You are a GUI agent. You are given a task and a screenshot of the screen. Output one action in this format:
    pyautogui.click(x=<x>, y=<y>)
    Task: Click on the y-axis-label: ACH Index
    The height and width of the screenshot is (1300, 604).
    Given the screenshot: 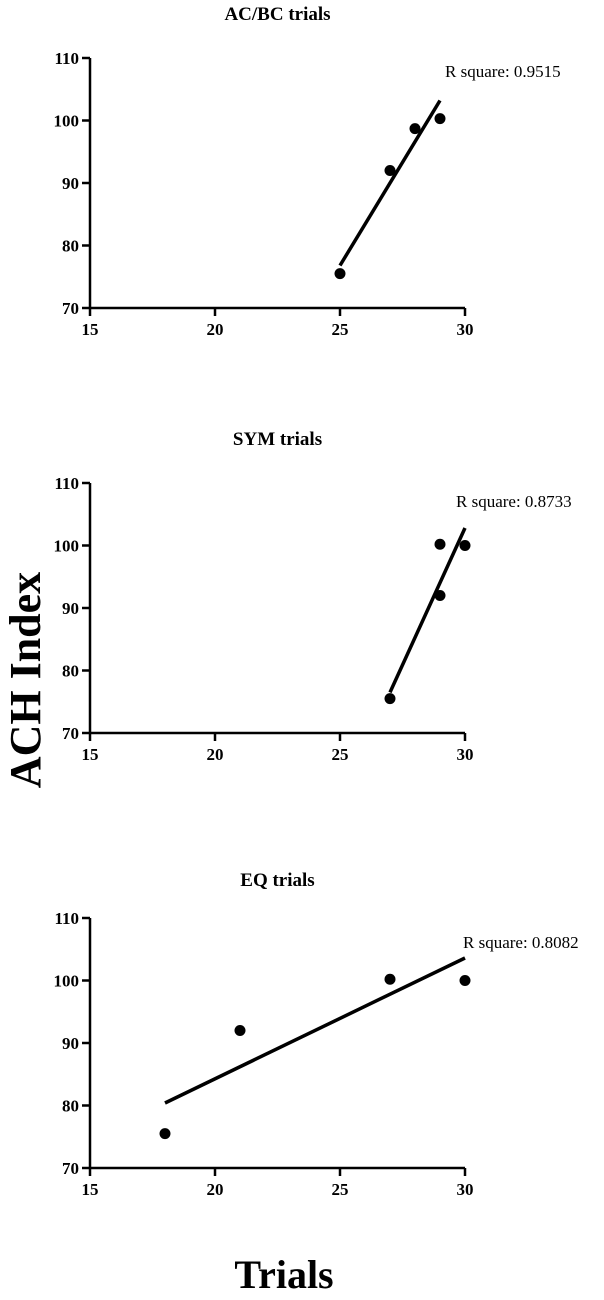 What is the action you would take?
    pyautogui.click(x=25, y=680)
    